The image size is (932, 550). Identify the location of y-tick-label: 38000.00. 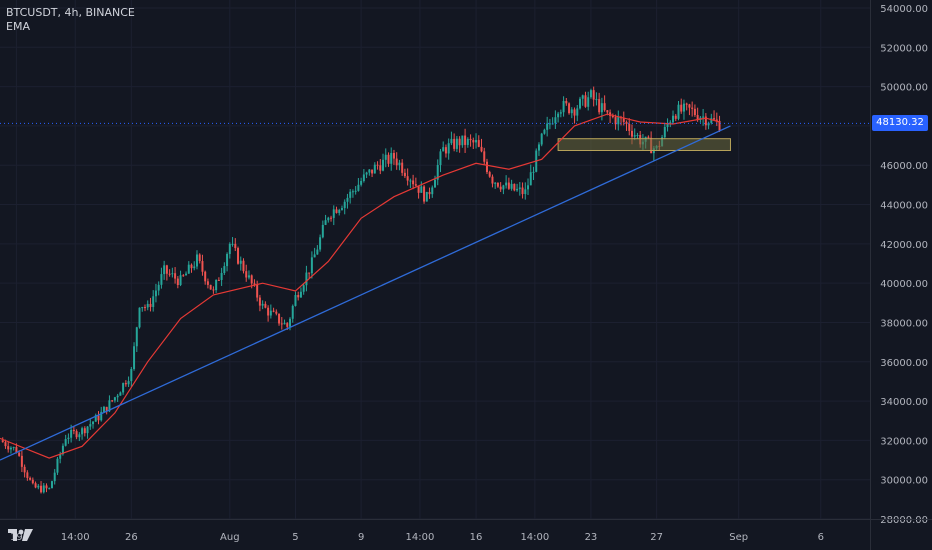
(904, 323).